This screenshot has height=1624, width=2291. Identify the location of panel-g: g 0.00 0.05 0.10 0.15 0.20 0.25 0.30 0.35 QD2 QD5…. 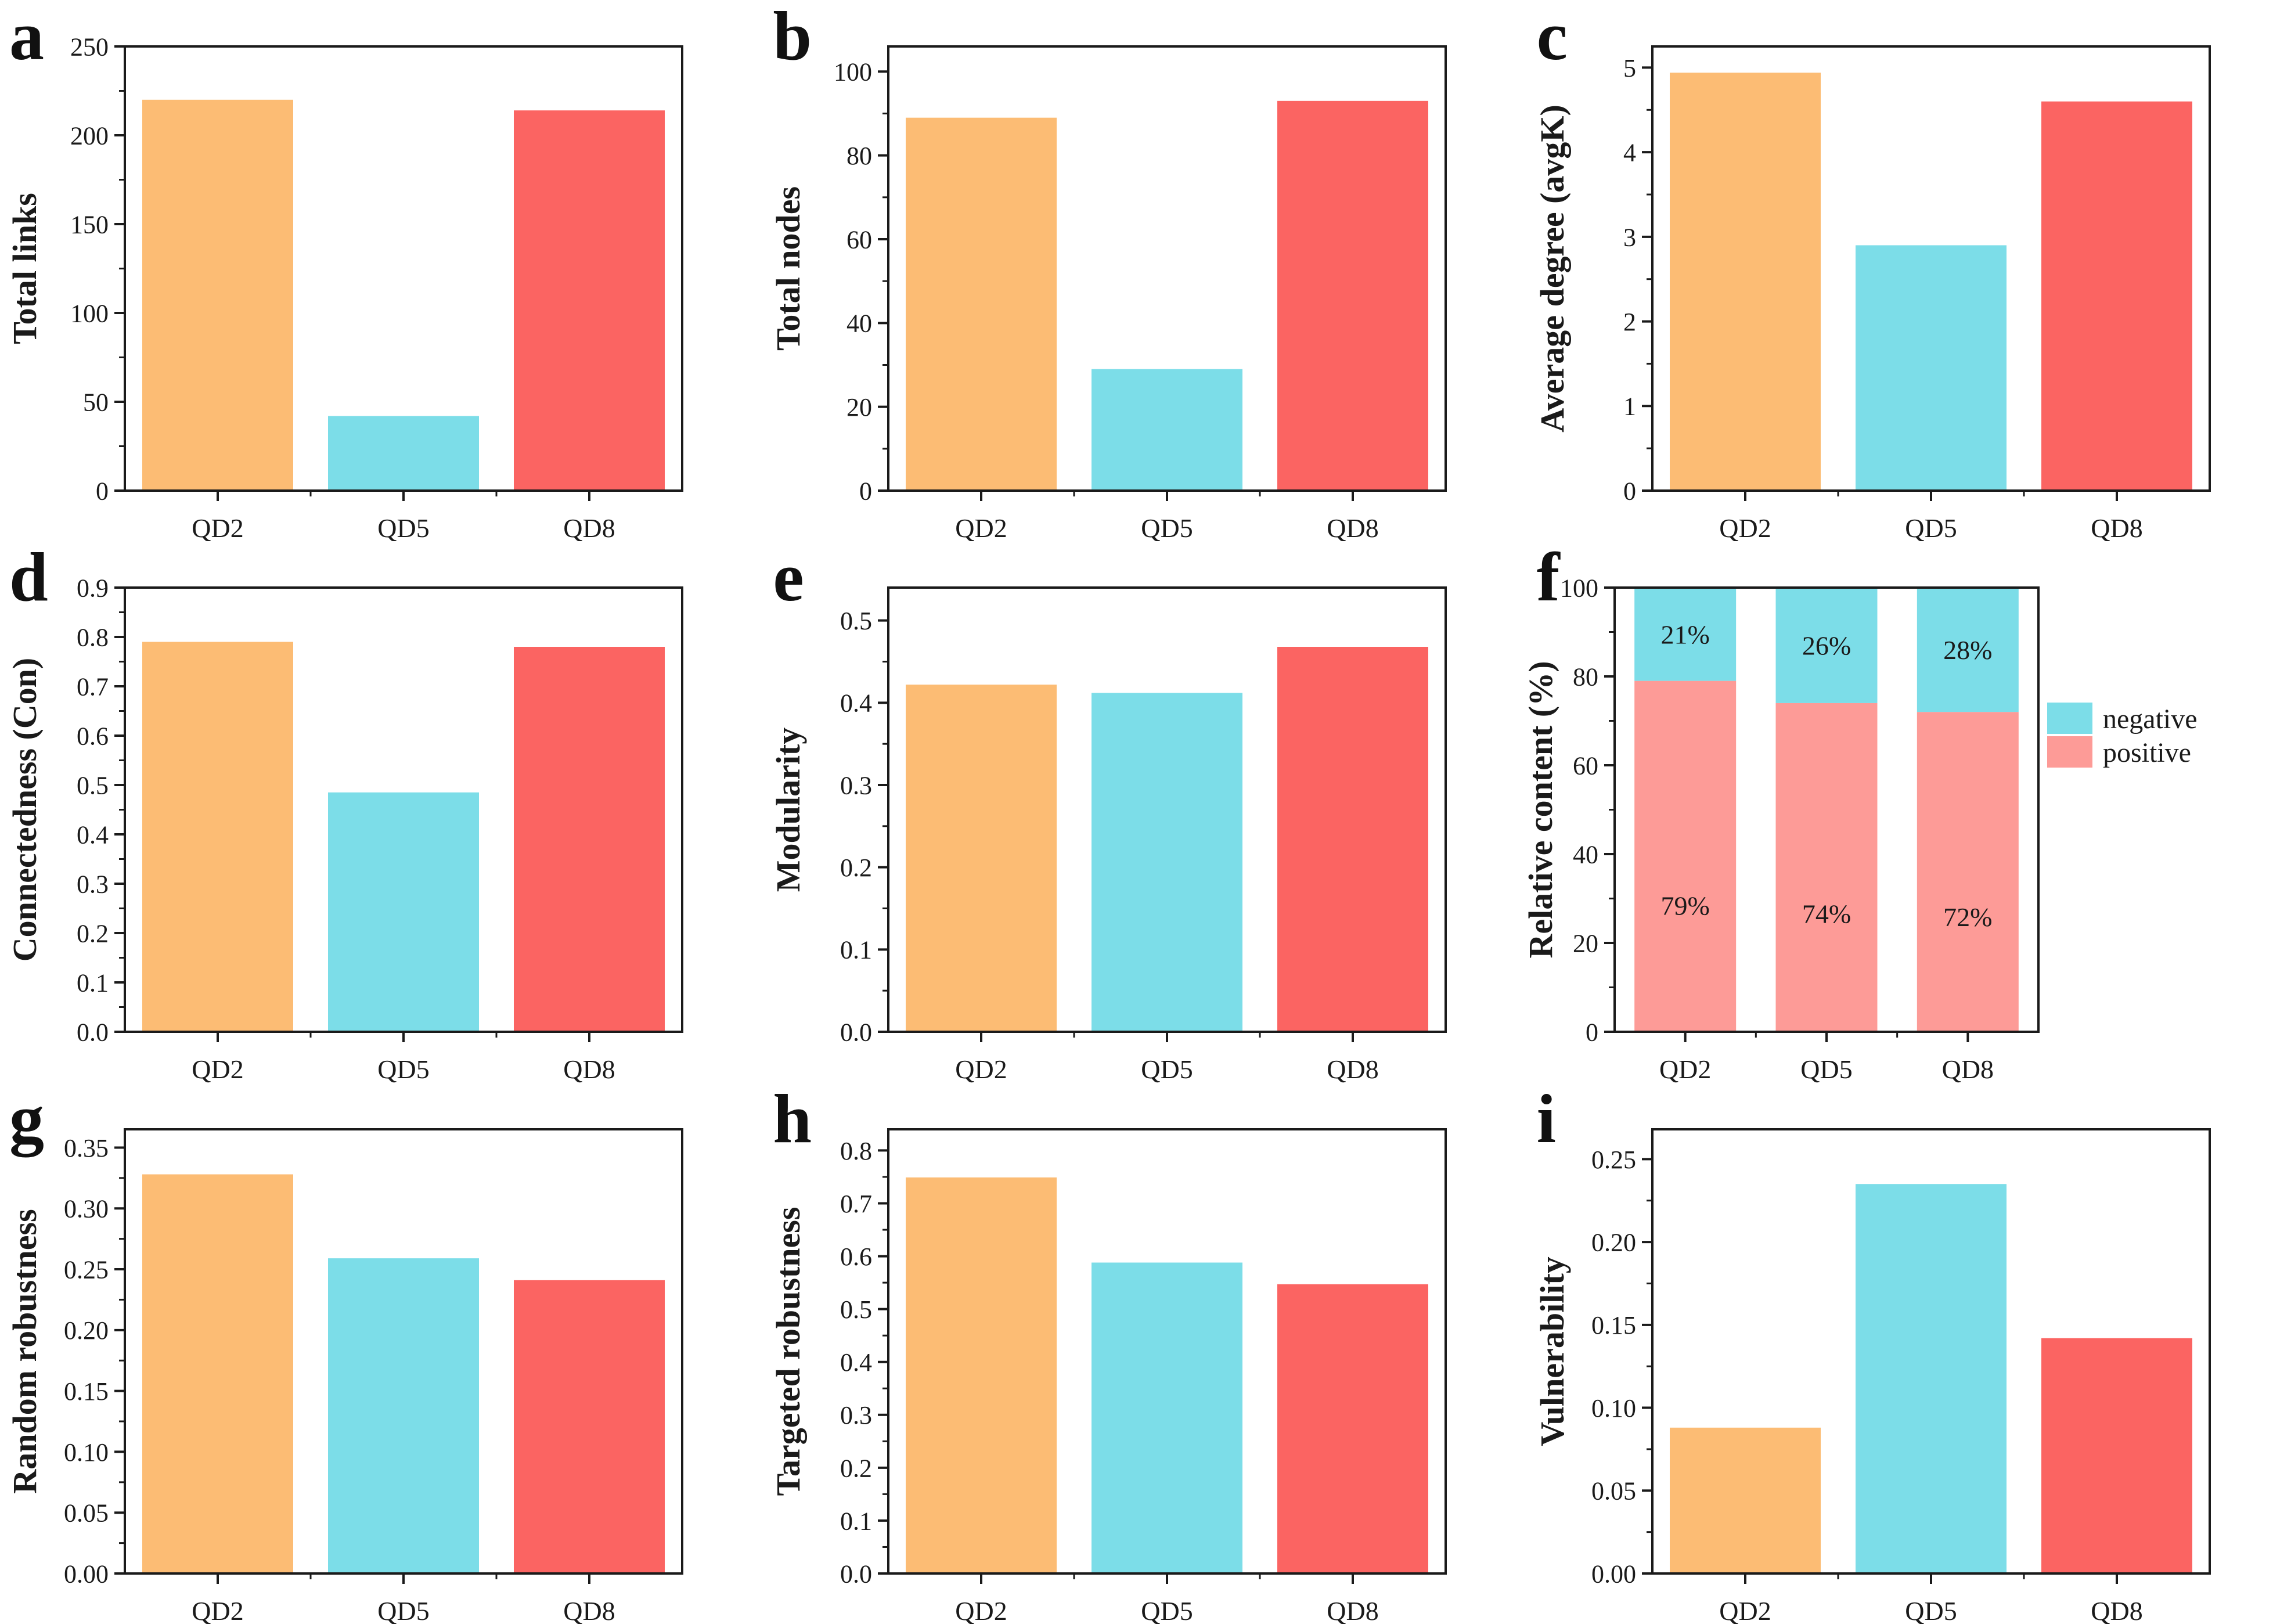
(381, 1353).